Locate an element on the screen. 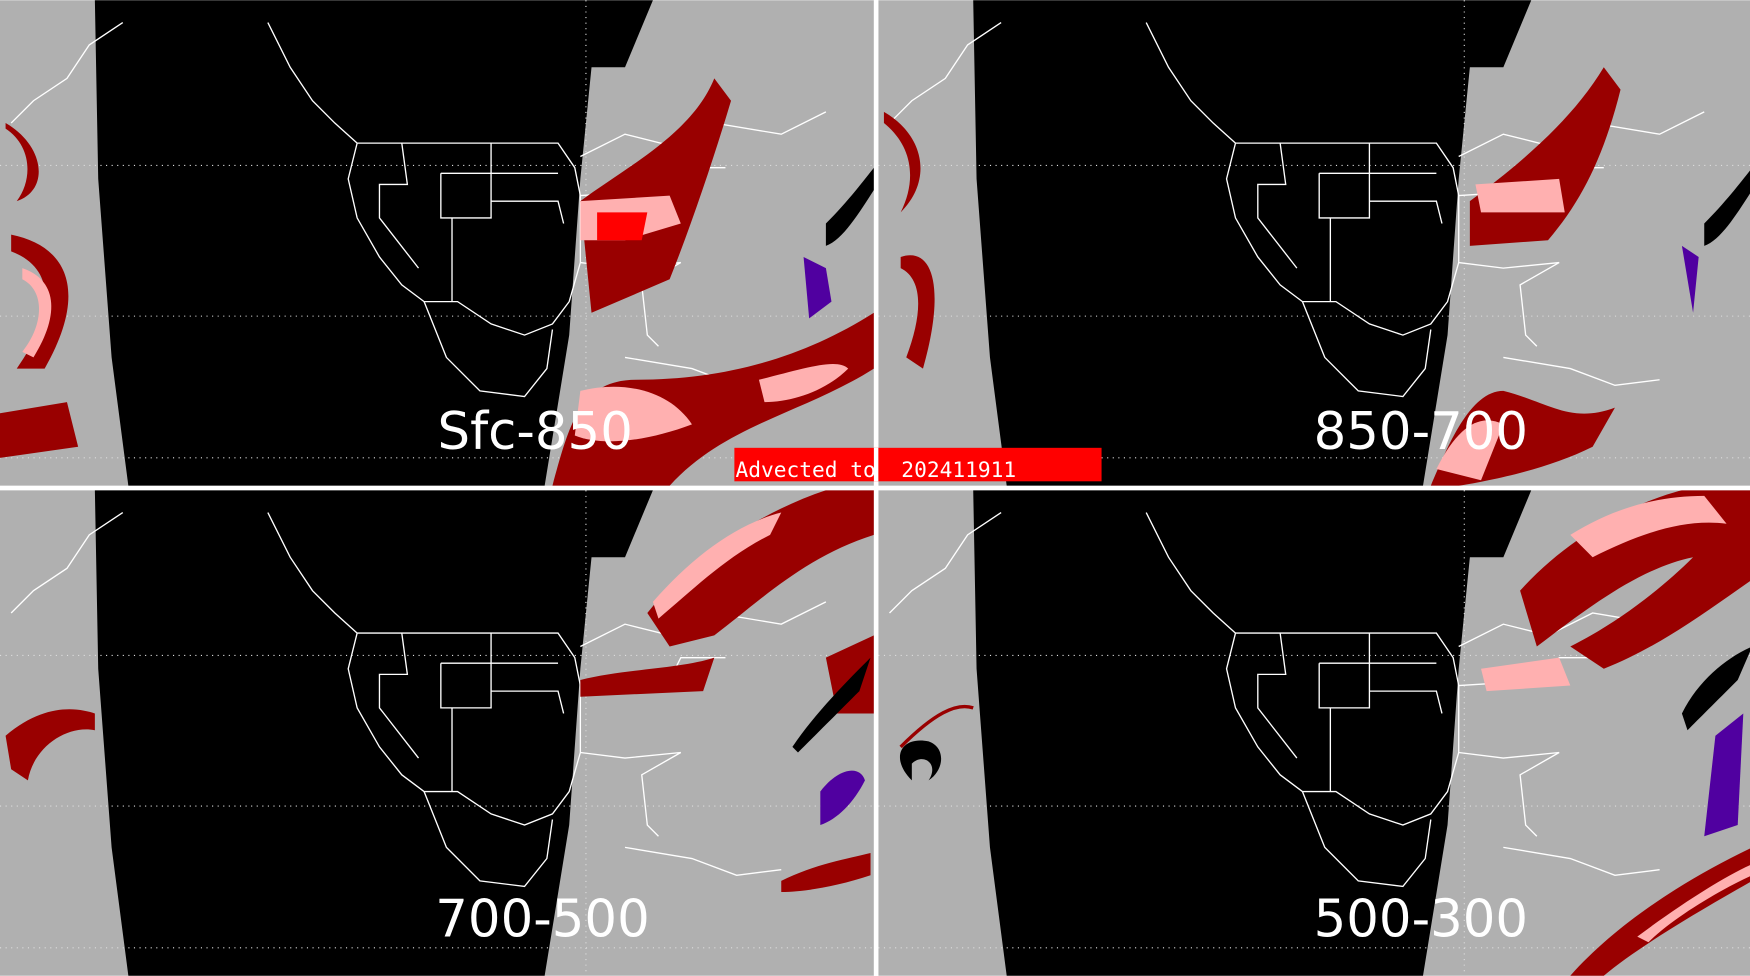 This screenshot has width=1750, height=976. horizontal-divider is located at coordinates (875, 488).